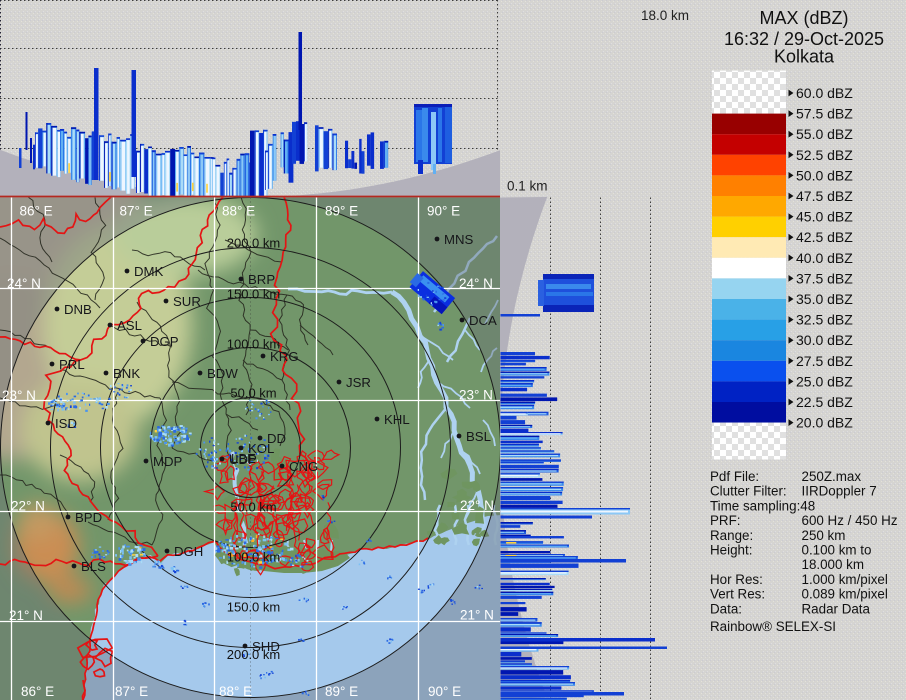  What do you see at coordinates (824, 155) in the screenshot?
I see `svg-text: 52.5 dBZ` at bounding box center [824, 155].